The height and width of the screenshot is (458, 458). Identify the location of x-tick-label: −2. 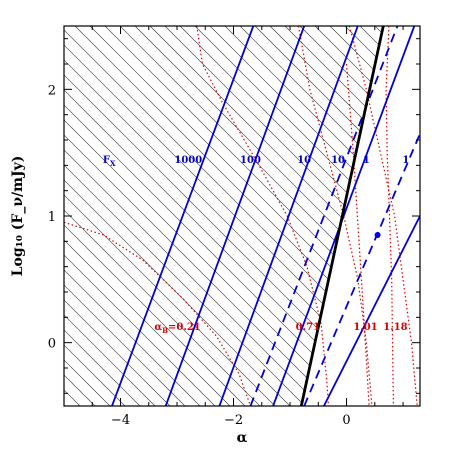
(233, 420).